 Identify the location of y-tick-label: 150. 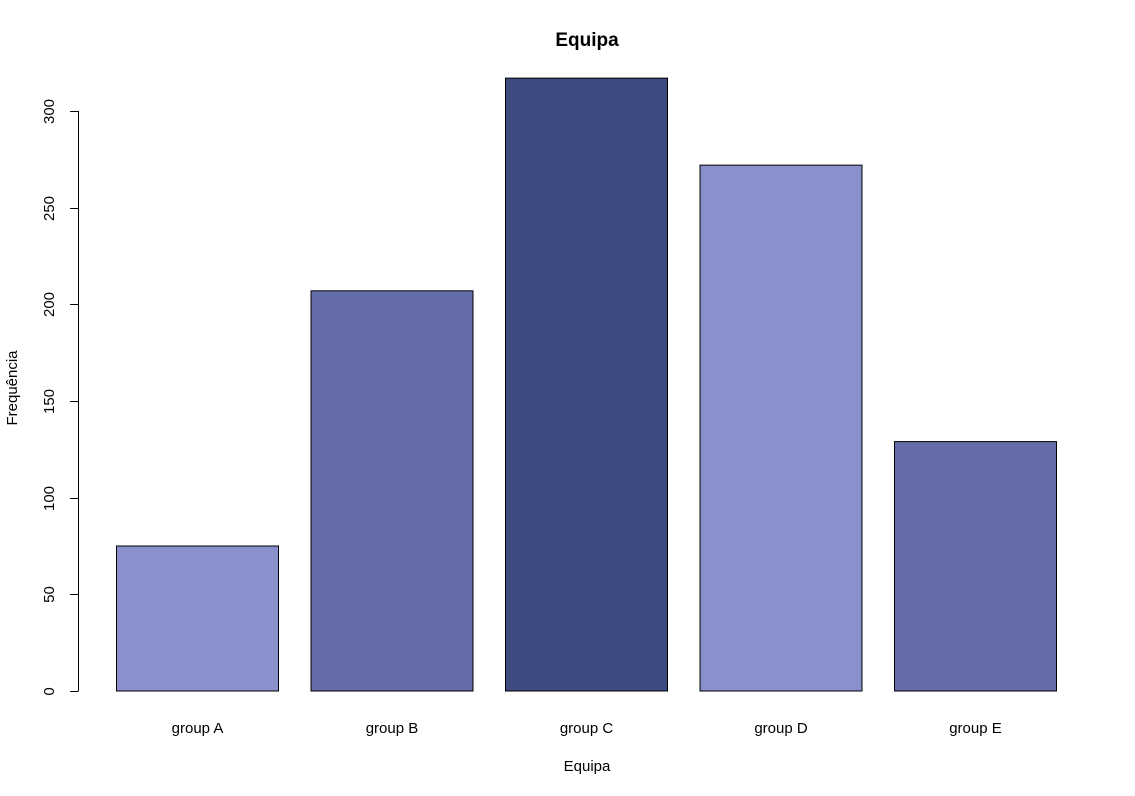
(49, 401).